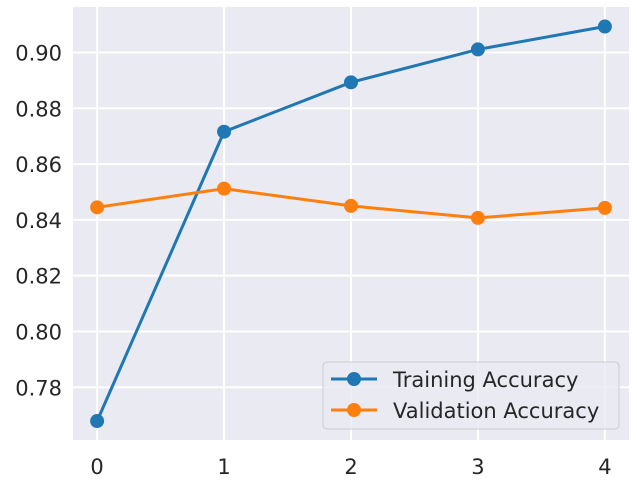  What do you see at coordinates (604, 467) in the screenshot?
I see `x-tick-label: 4` at bounding box center [604, 467].